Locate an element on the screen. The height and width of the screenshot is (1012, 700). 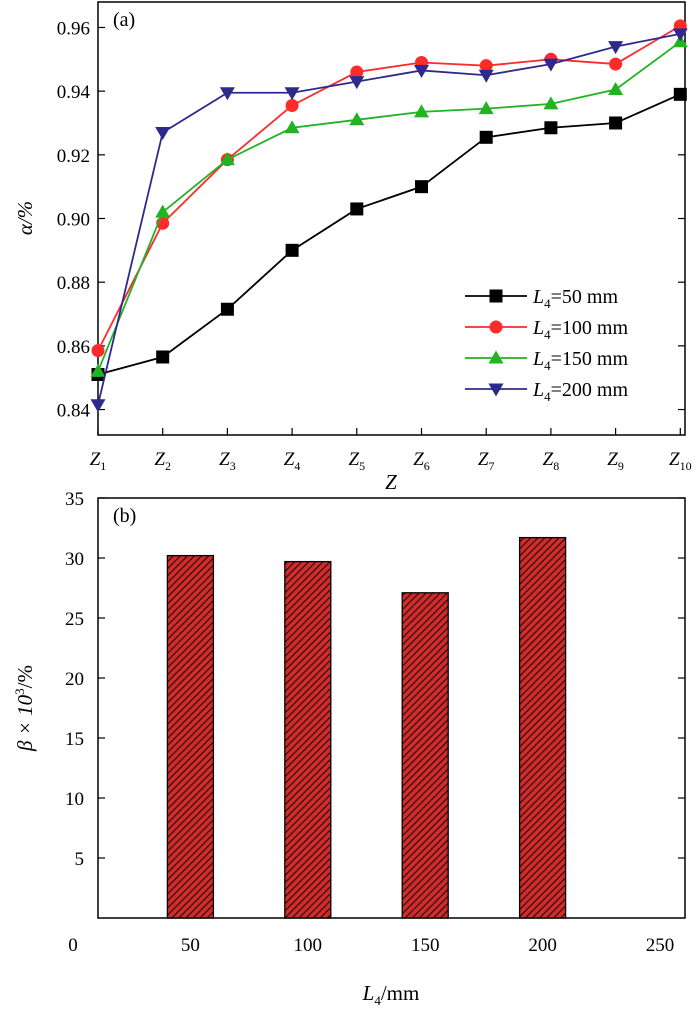
chart-b-x-axis-label: L4/mm is located at coordinates (391, 994).